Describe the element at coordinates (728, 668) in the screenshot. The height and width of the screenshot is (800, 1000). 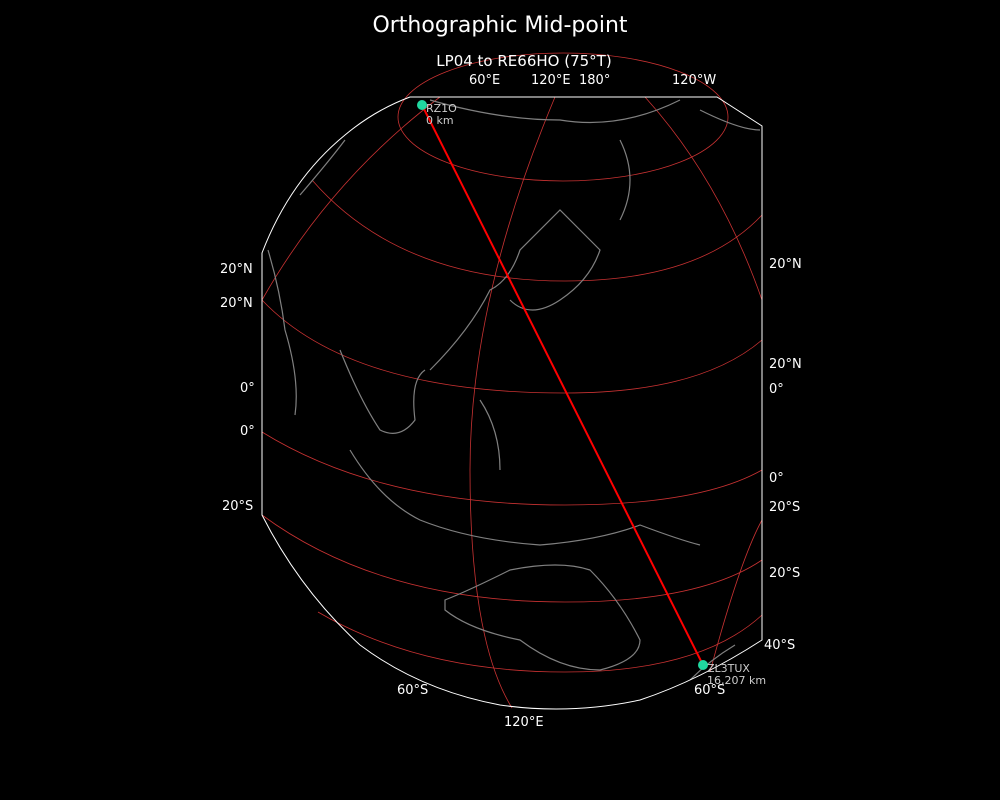
I see `station-label-end: ZL3TUX` at that location.